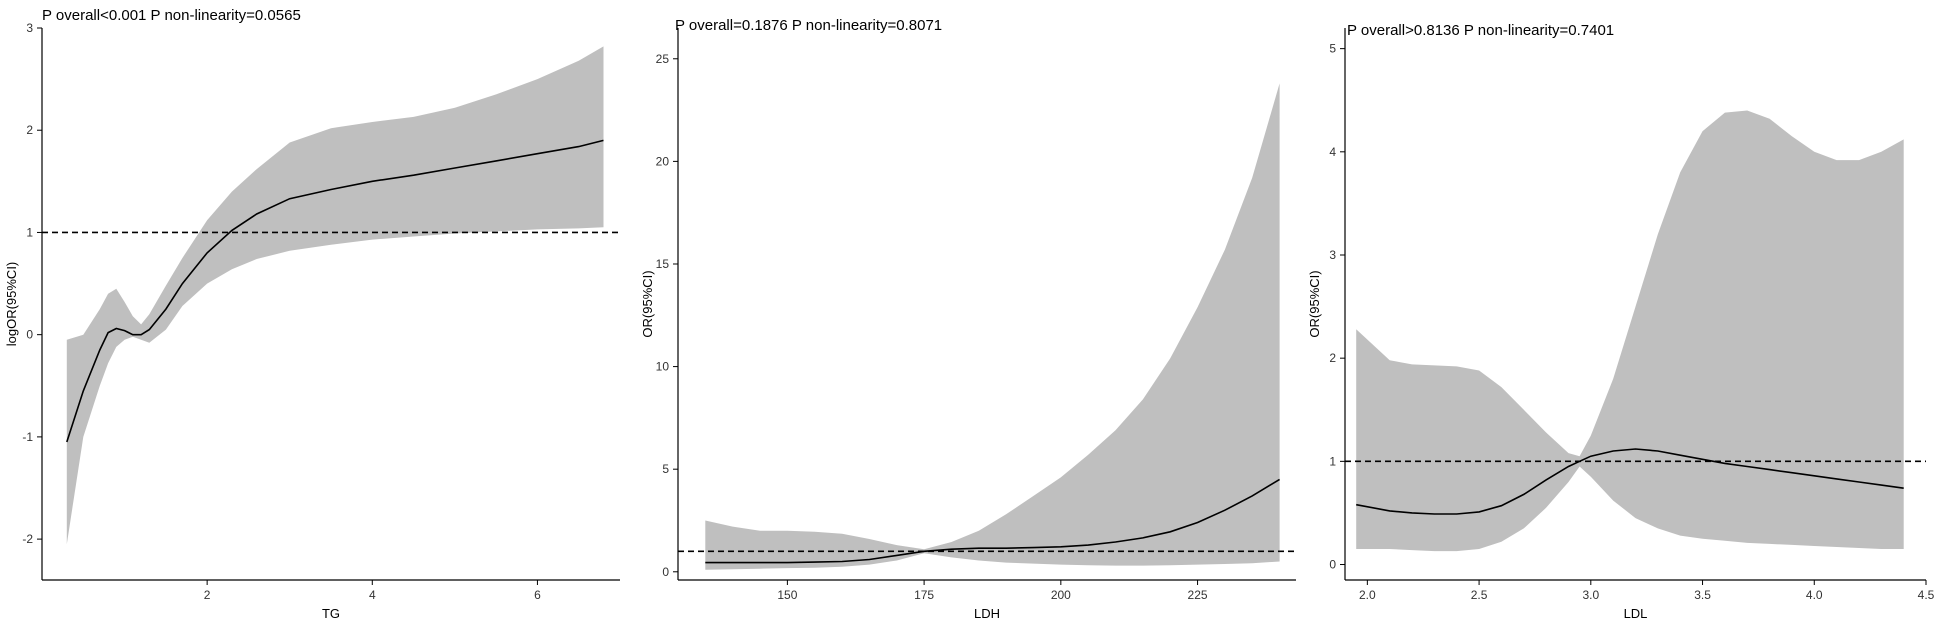 This screenshot has height=631, width=1943. I want to click on y-tick-label: -1, so click(27, 437).